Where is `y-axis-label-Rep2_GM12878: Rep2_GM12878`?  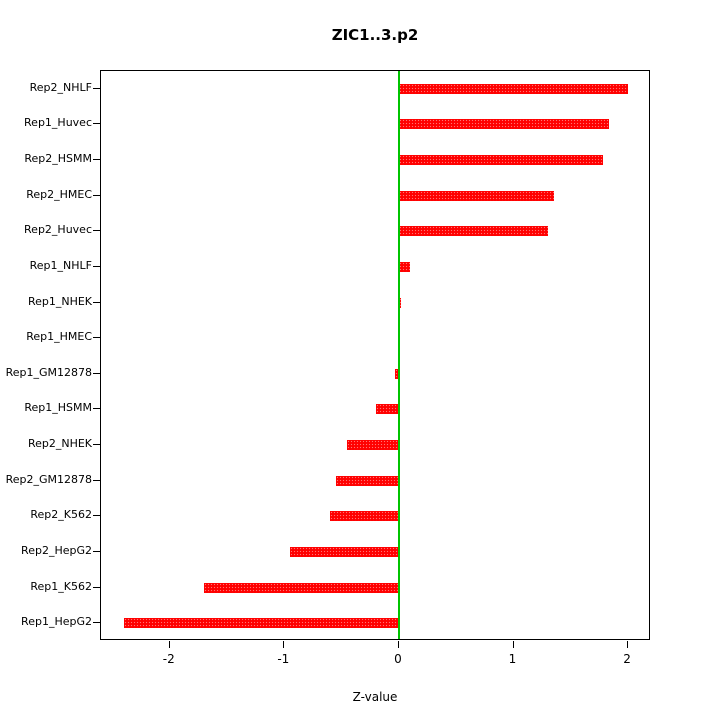
y-axis-label-Rep2_GM12878: Rep2_GM12878 is located at coordinates (48, 479).